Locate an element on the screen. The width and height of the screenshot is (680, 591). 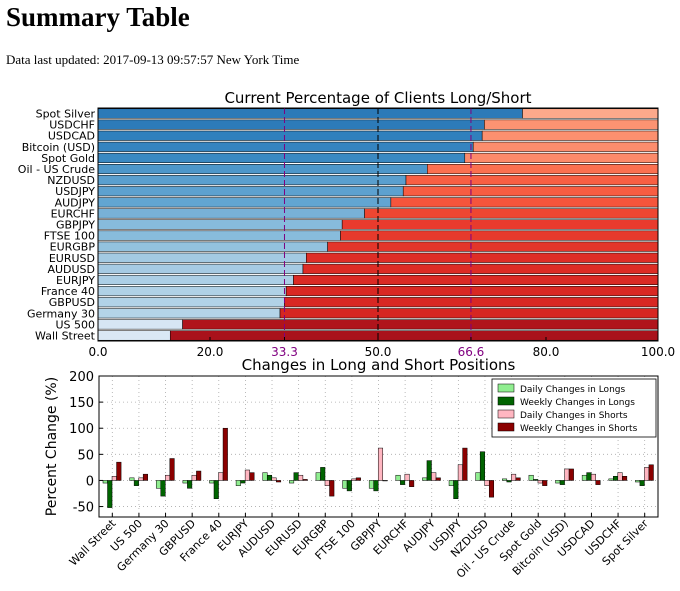
x-tick-label: 20.0 is located at coordinates (210, 352).